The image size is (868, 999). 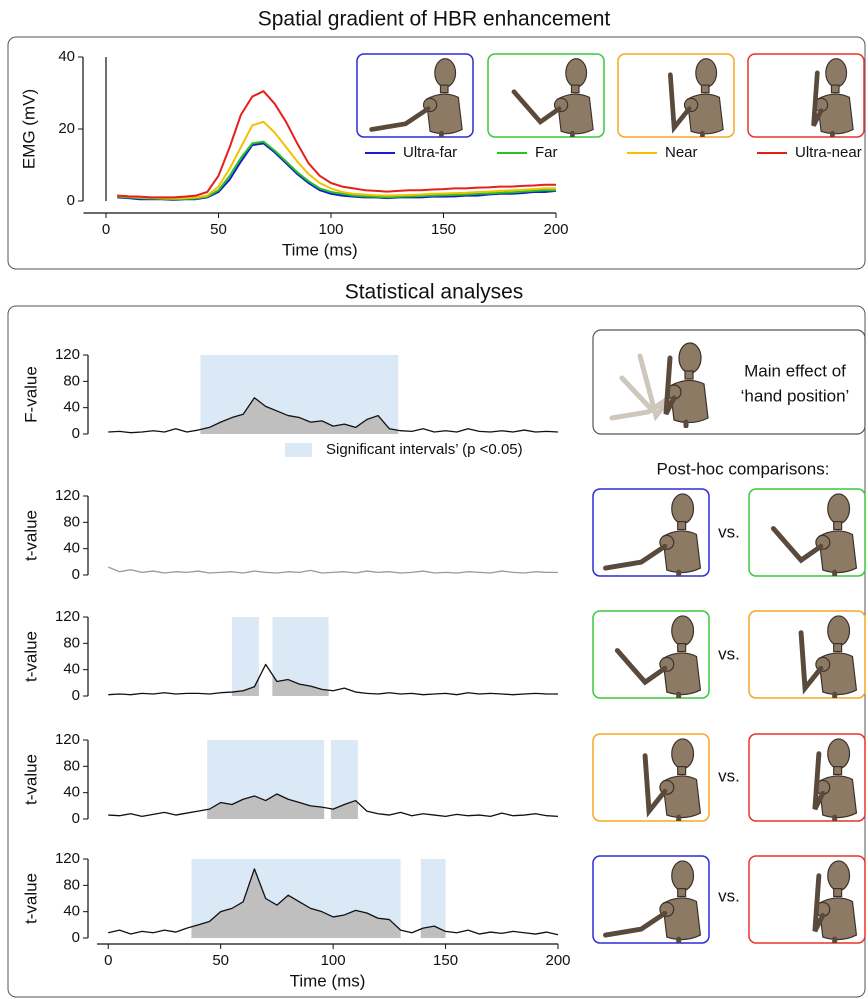 I want to click on y-tick-label: 20, so click(x=66, y=128).